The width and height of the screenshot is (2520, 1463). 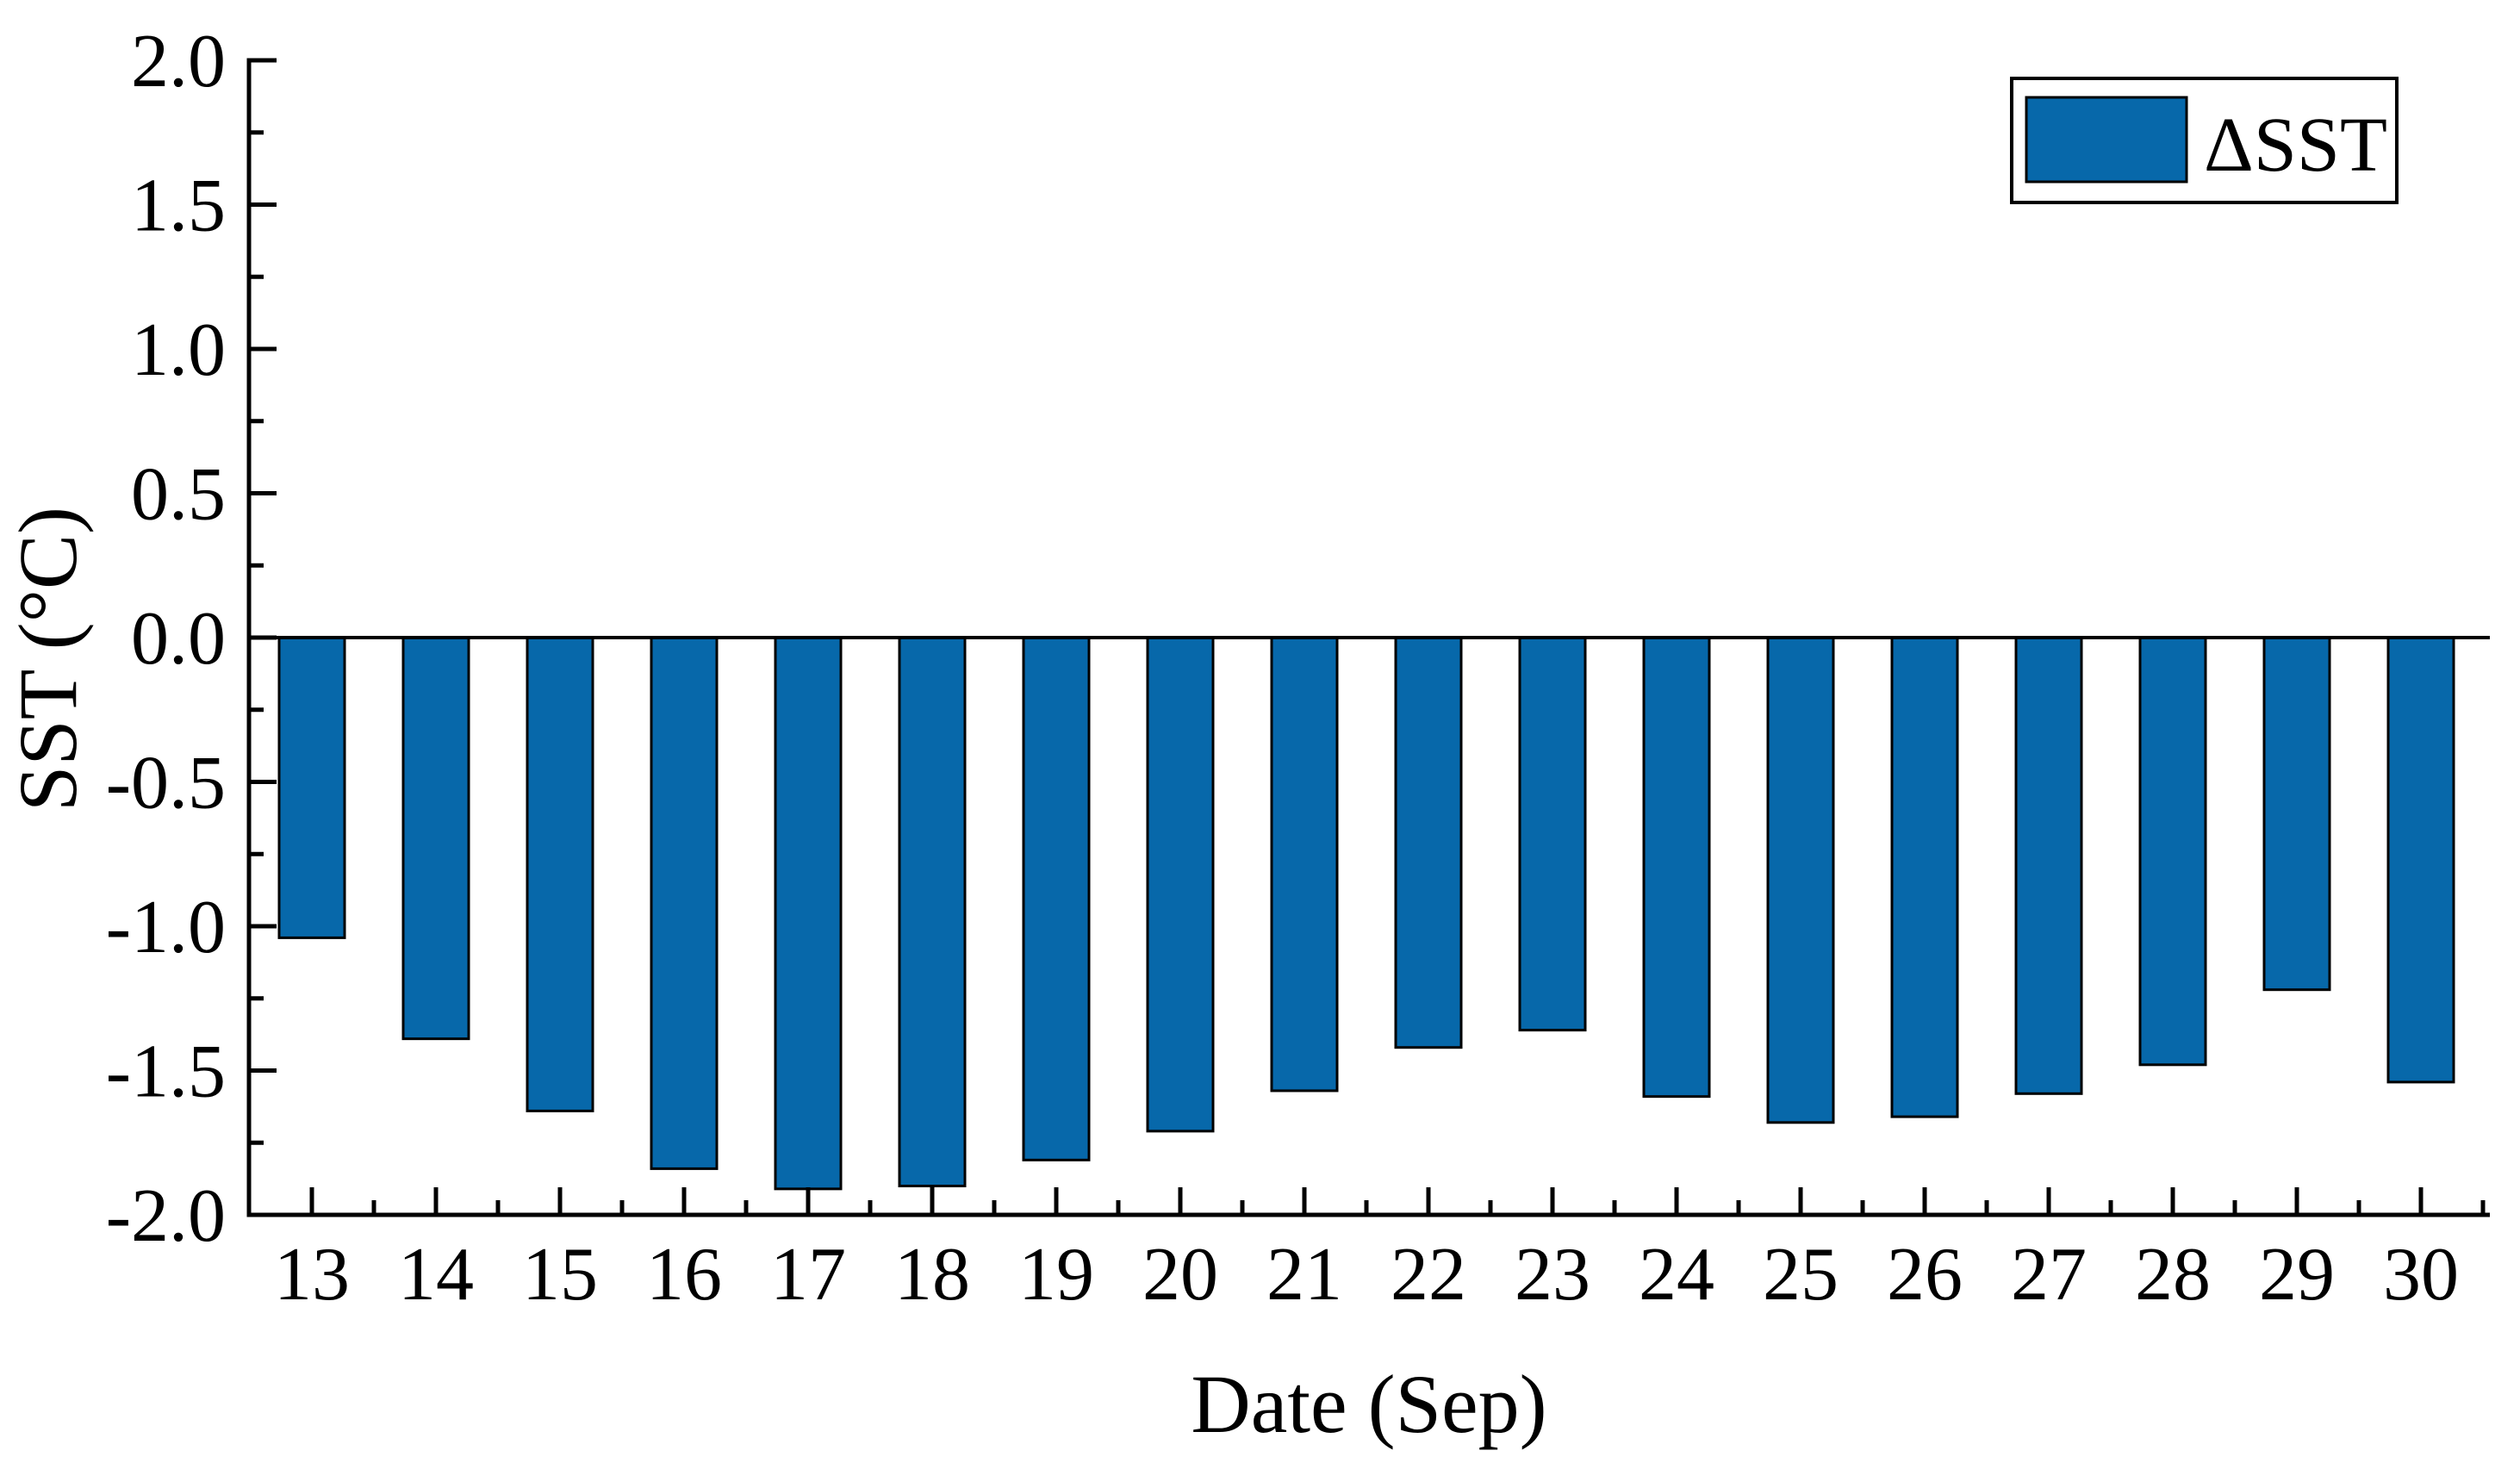 I want to click on x-axis-tick-label: 26, so click(x=1925, y=1275).